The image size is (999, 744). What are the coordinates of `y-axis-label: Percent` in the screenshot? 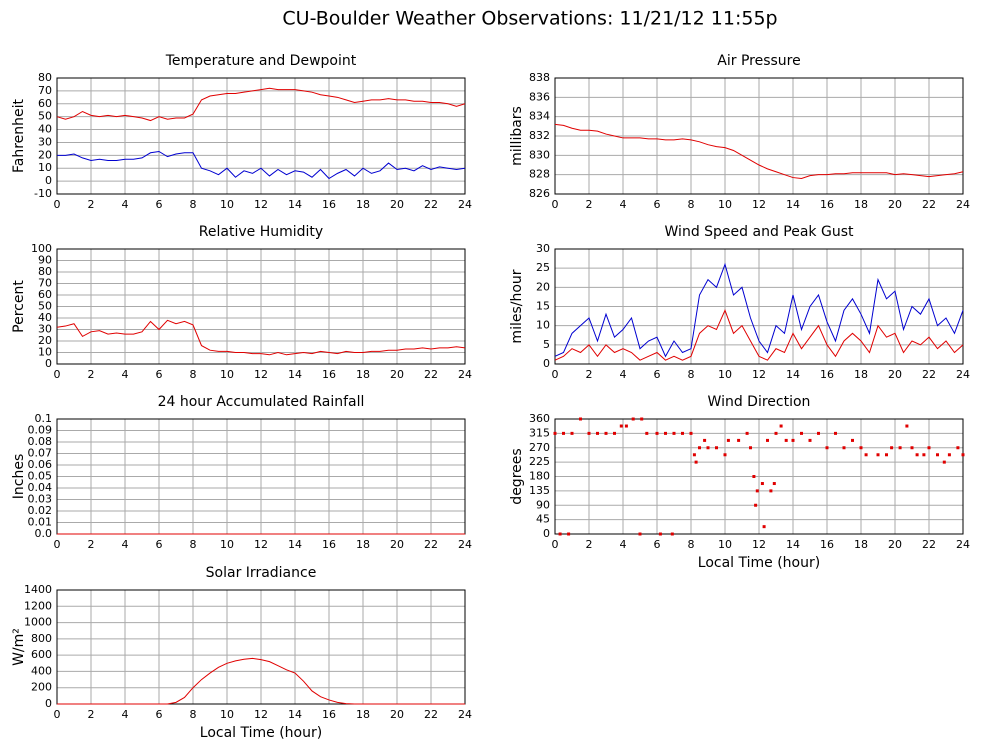 It's located at (19, 306).